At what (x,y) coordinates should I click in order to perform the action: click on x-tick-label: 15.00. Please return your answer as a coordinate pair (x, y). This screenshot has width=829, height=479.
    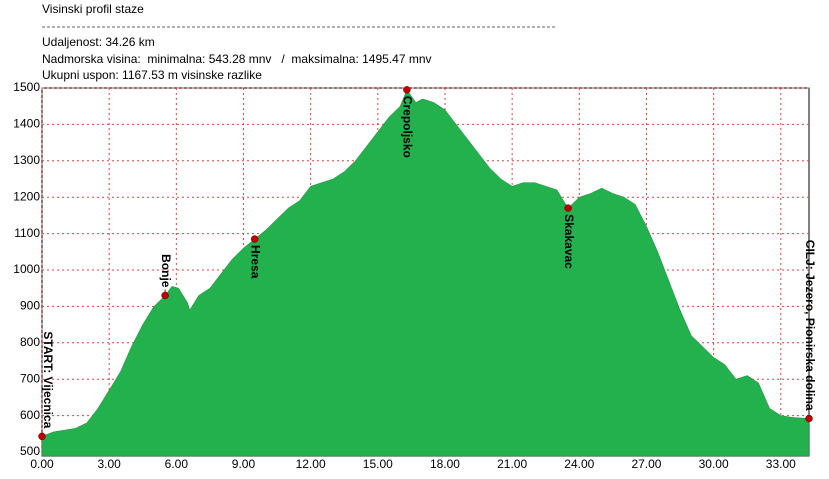
    Looking at the image, I should click on (378, 464).